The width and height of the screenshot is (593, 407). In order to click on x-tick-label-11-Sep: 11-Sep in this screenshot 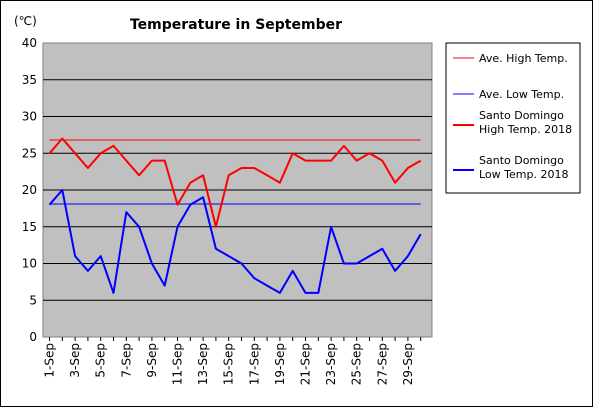, I will do `click(178, 364)`.